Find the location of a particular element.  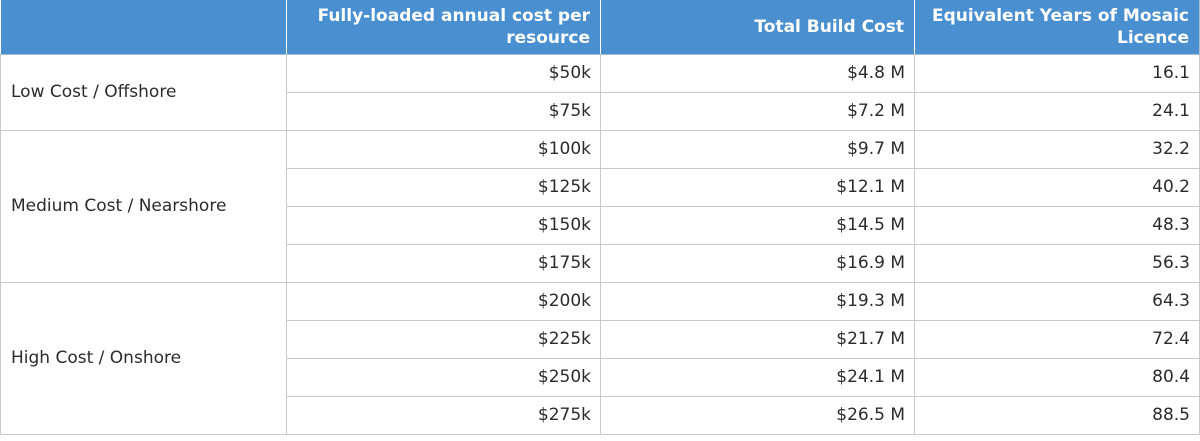

cell-total-build-cost: $24.1 M is located at coordinates (757, 377).